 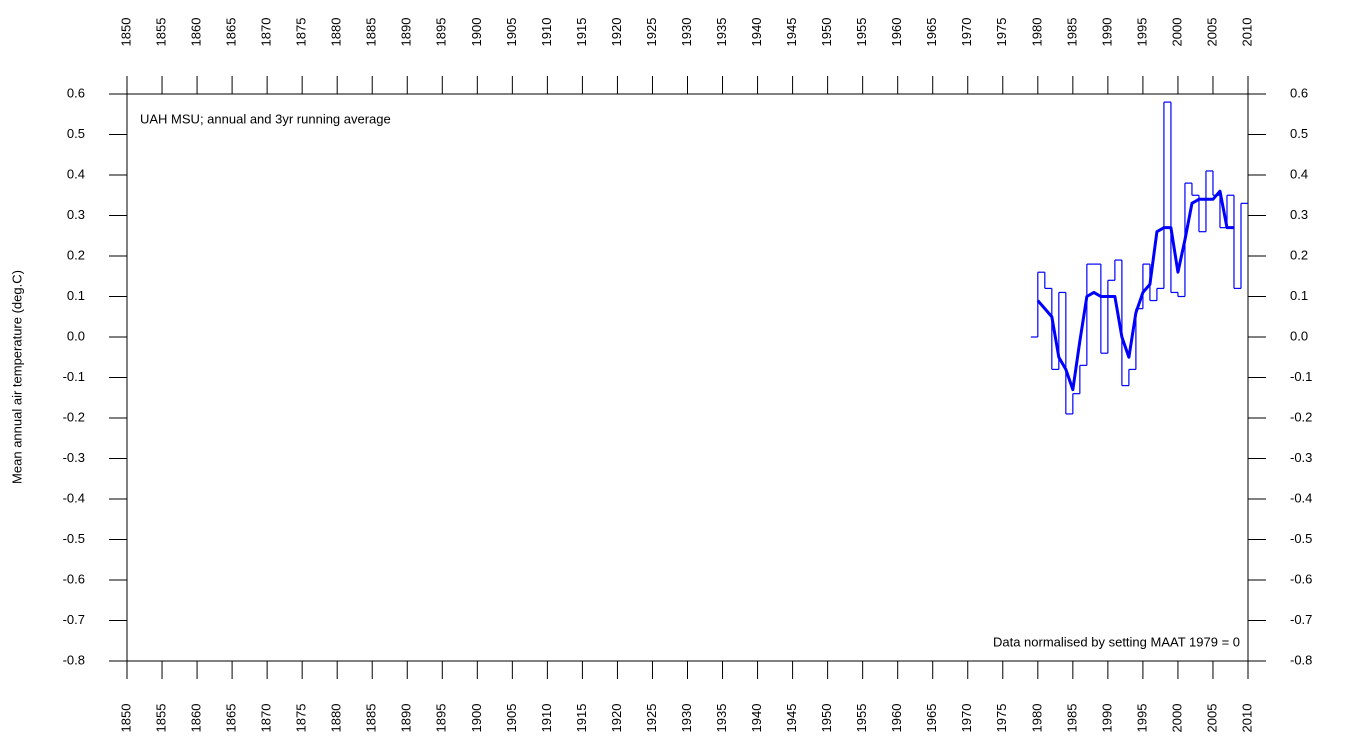 What do you see at coordinates (826, 718) in the screenshot?
I see `x-tick-label-bottom: 1950` at bounding box center [826, 718].